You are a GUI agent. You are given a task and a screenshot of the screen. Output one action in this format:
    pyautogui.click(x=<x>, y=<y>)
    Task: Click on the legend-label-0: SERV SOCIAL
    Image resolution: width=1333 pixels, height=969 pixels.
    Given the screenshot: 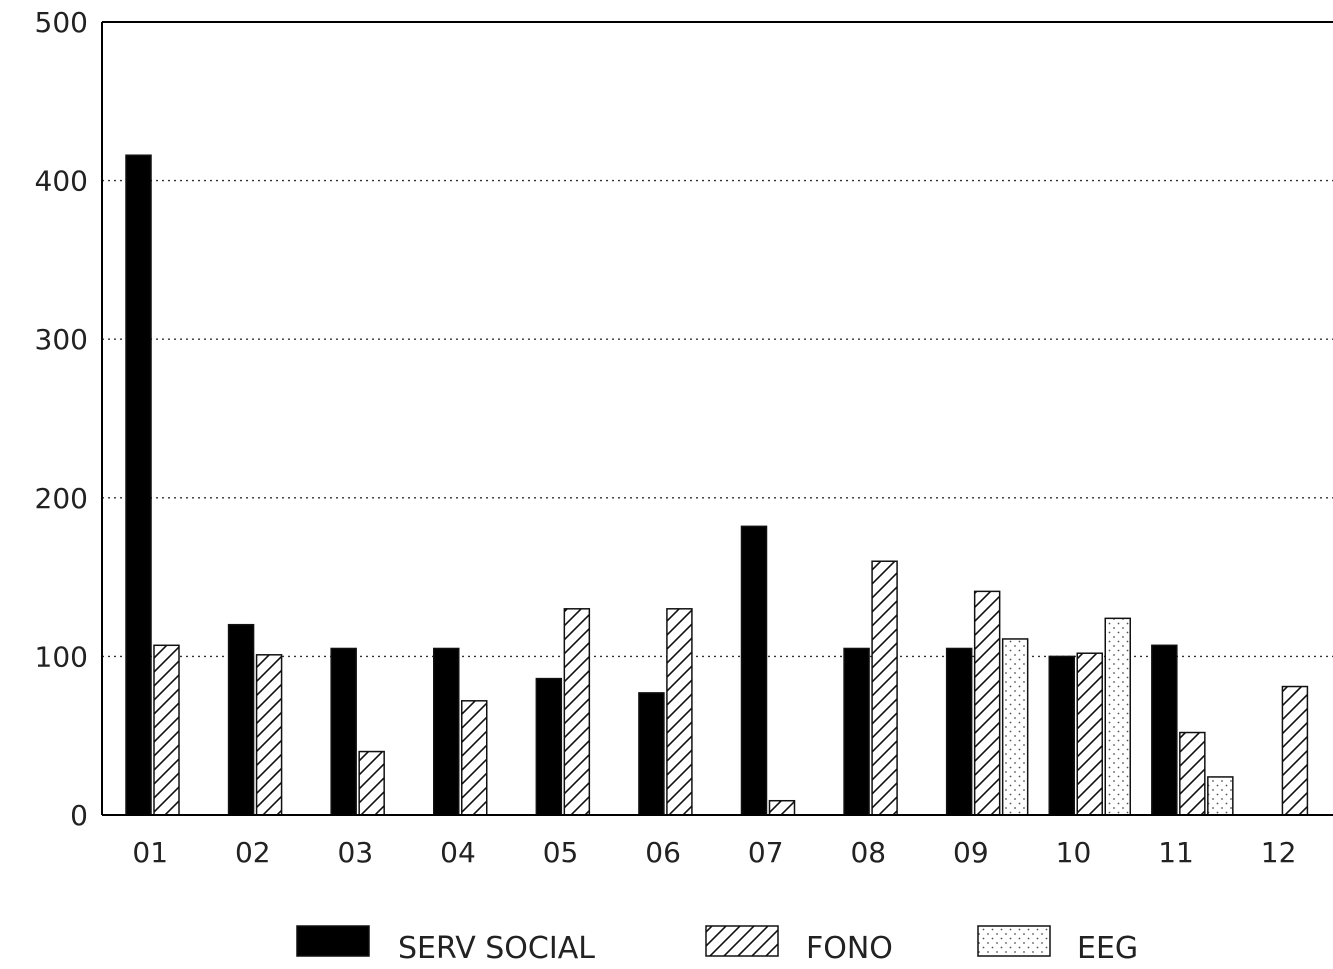 What is the action you would take?
    pyautogui.click(x=496, y=948)
    